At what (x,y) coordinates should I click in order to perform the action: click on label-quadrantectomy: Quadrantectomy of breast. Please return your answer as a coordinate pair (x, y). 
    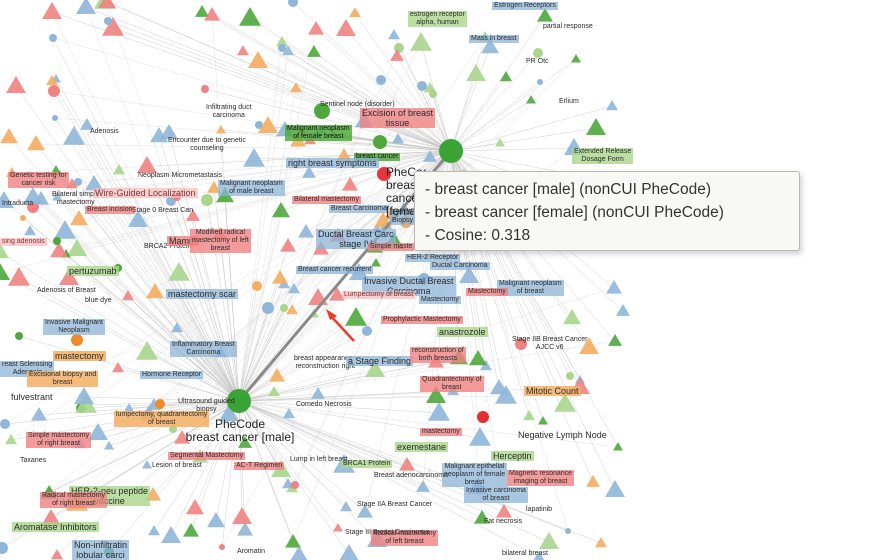
    Looking at the image, I should click on (452, 384).